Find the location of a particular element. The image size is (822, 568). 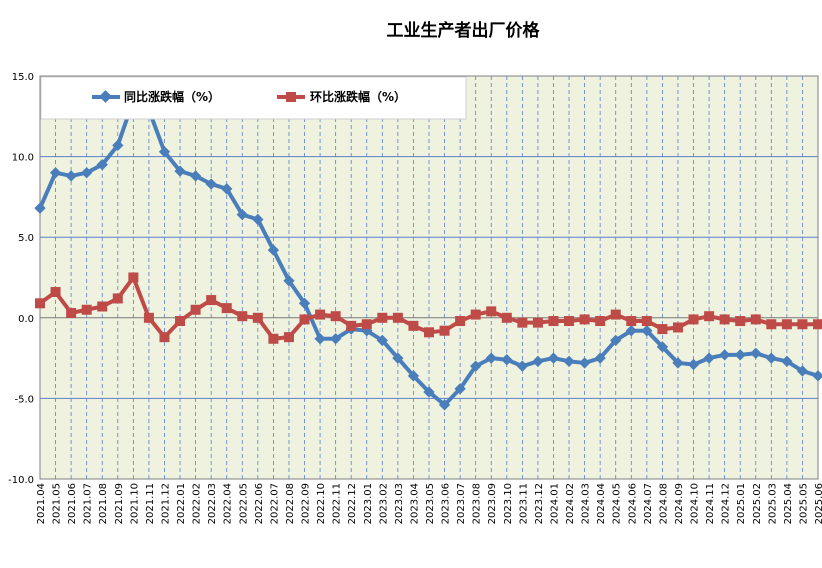

x-tick-label: 2022.10 is located at coordinates (321, 503).